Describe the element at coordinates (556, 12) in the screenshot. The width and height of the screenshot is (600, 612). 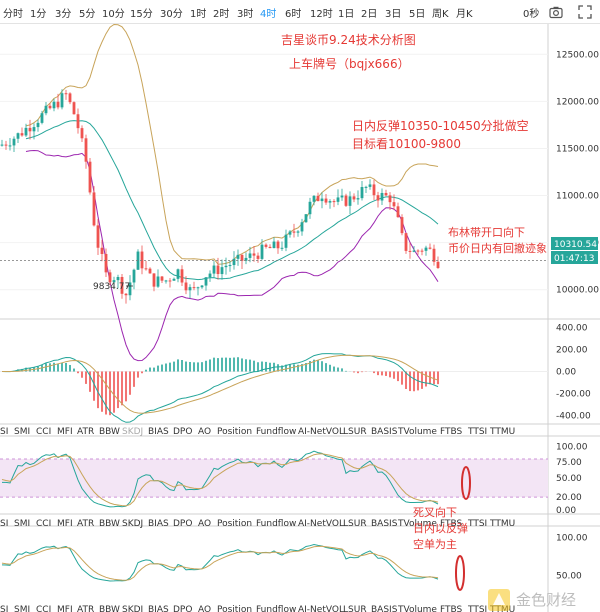
I see `camera-icon` at that location.